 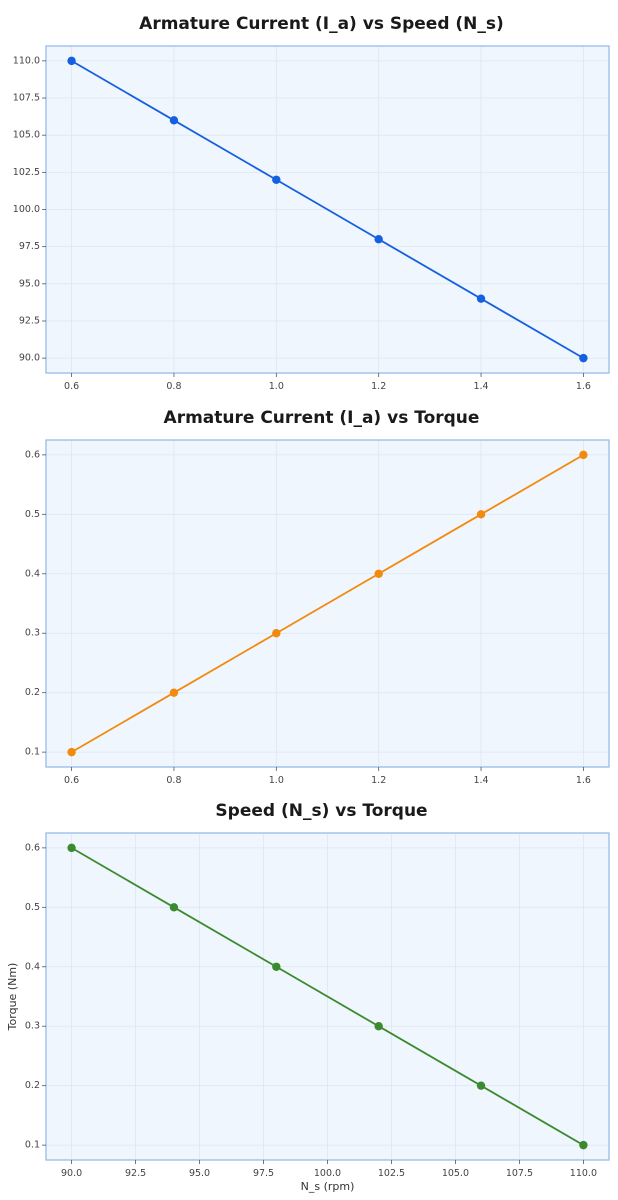 What do you see at coordinates (32, 692) in the screenshot?
I see `chart-1-ytick-label-1: 0.2` at bounding box center [32, 692].